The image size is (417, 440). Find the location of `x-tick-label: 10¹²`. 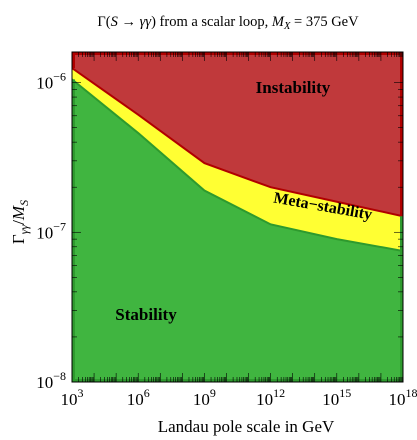

x-tick-label: 10¹² is located at coordinates (270, 397).